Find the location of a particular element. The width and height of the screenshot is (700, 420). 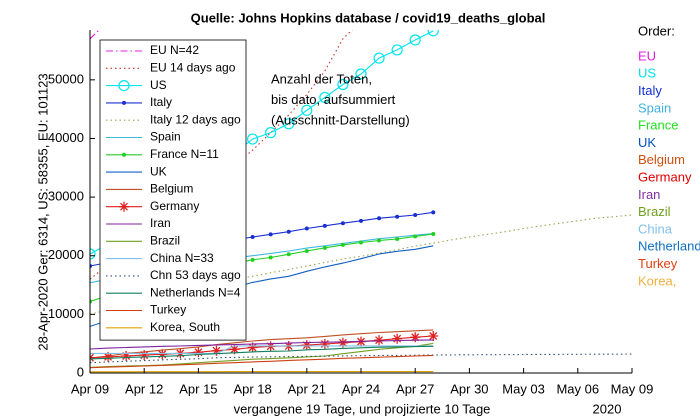

legend-label: Germany is located at coordinates (174, 206).